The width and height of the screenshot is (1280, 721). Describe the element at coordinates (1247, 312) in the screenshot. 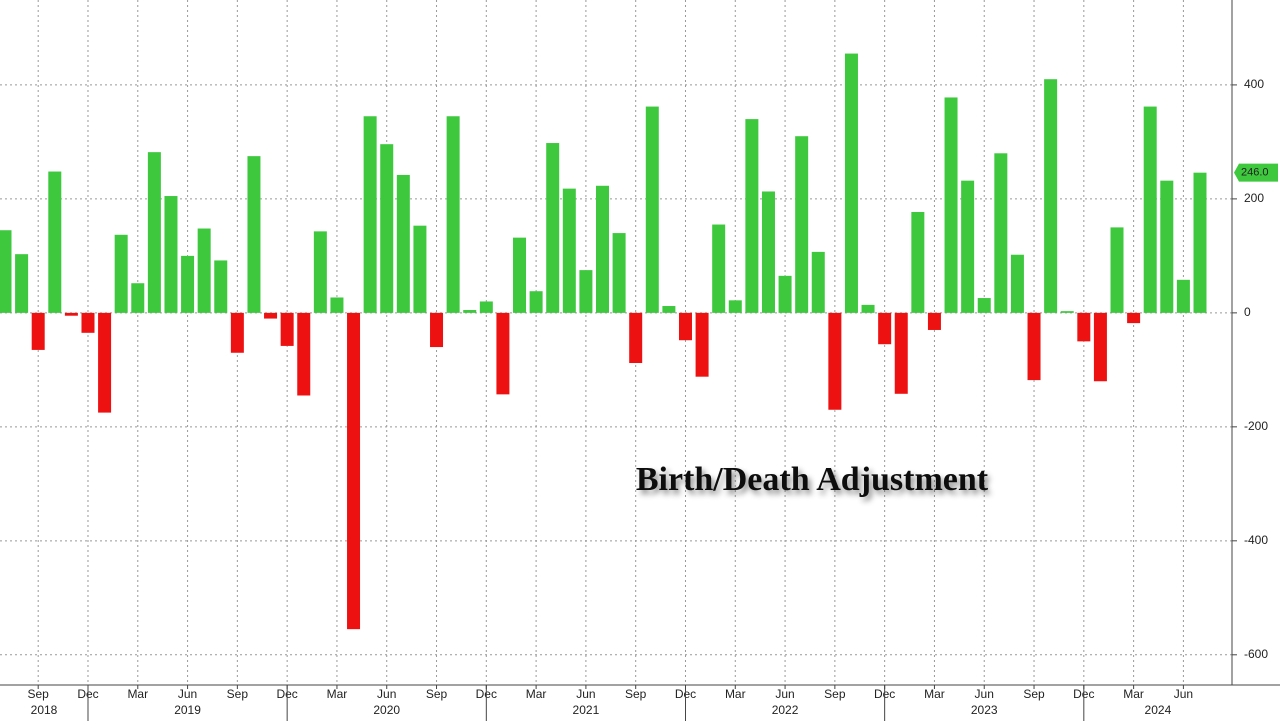

I see `y-tick-label: 0` at that location.